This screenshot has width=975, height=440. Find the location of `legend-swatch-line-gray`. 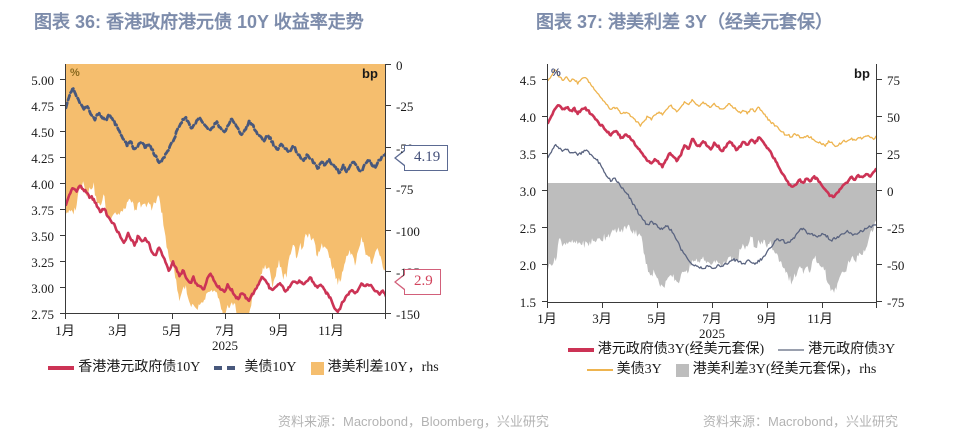

legend-swatch-line-gray is located at coordinates (791, 350).